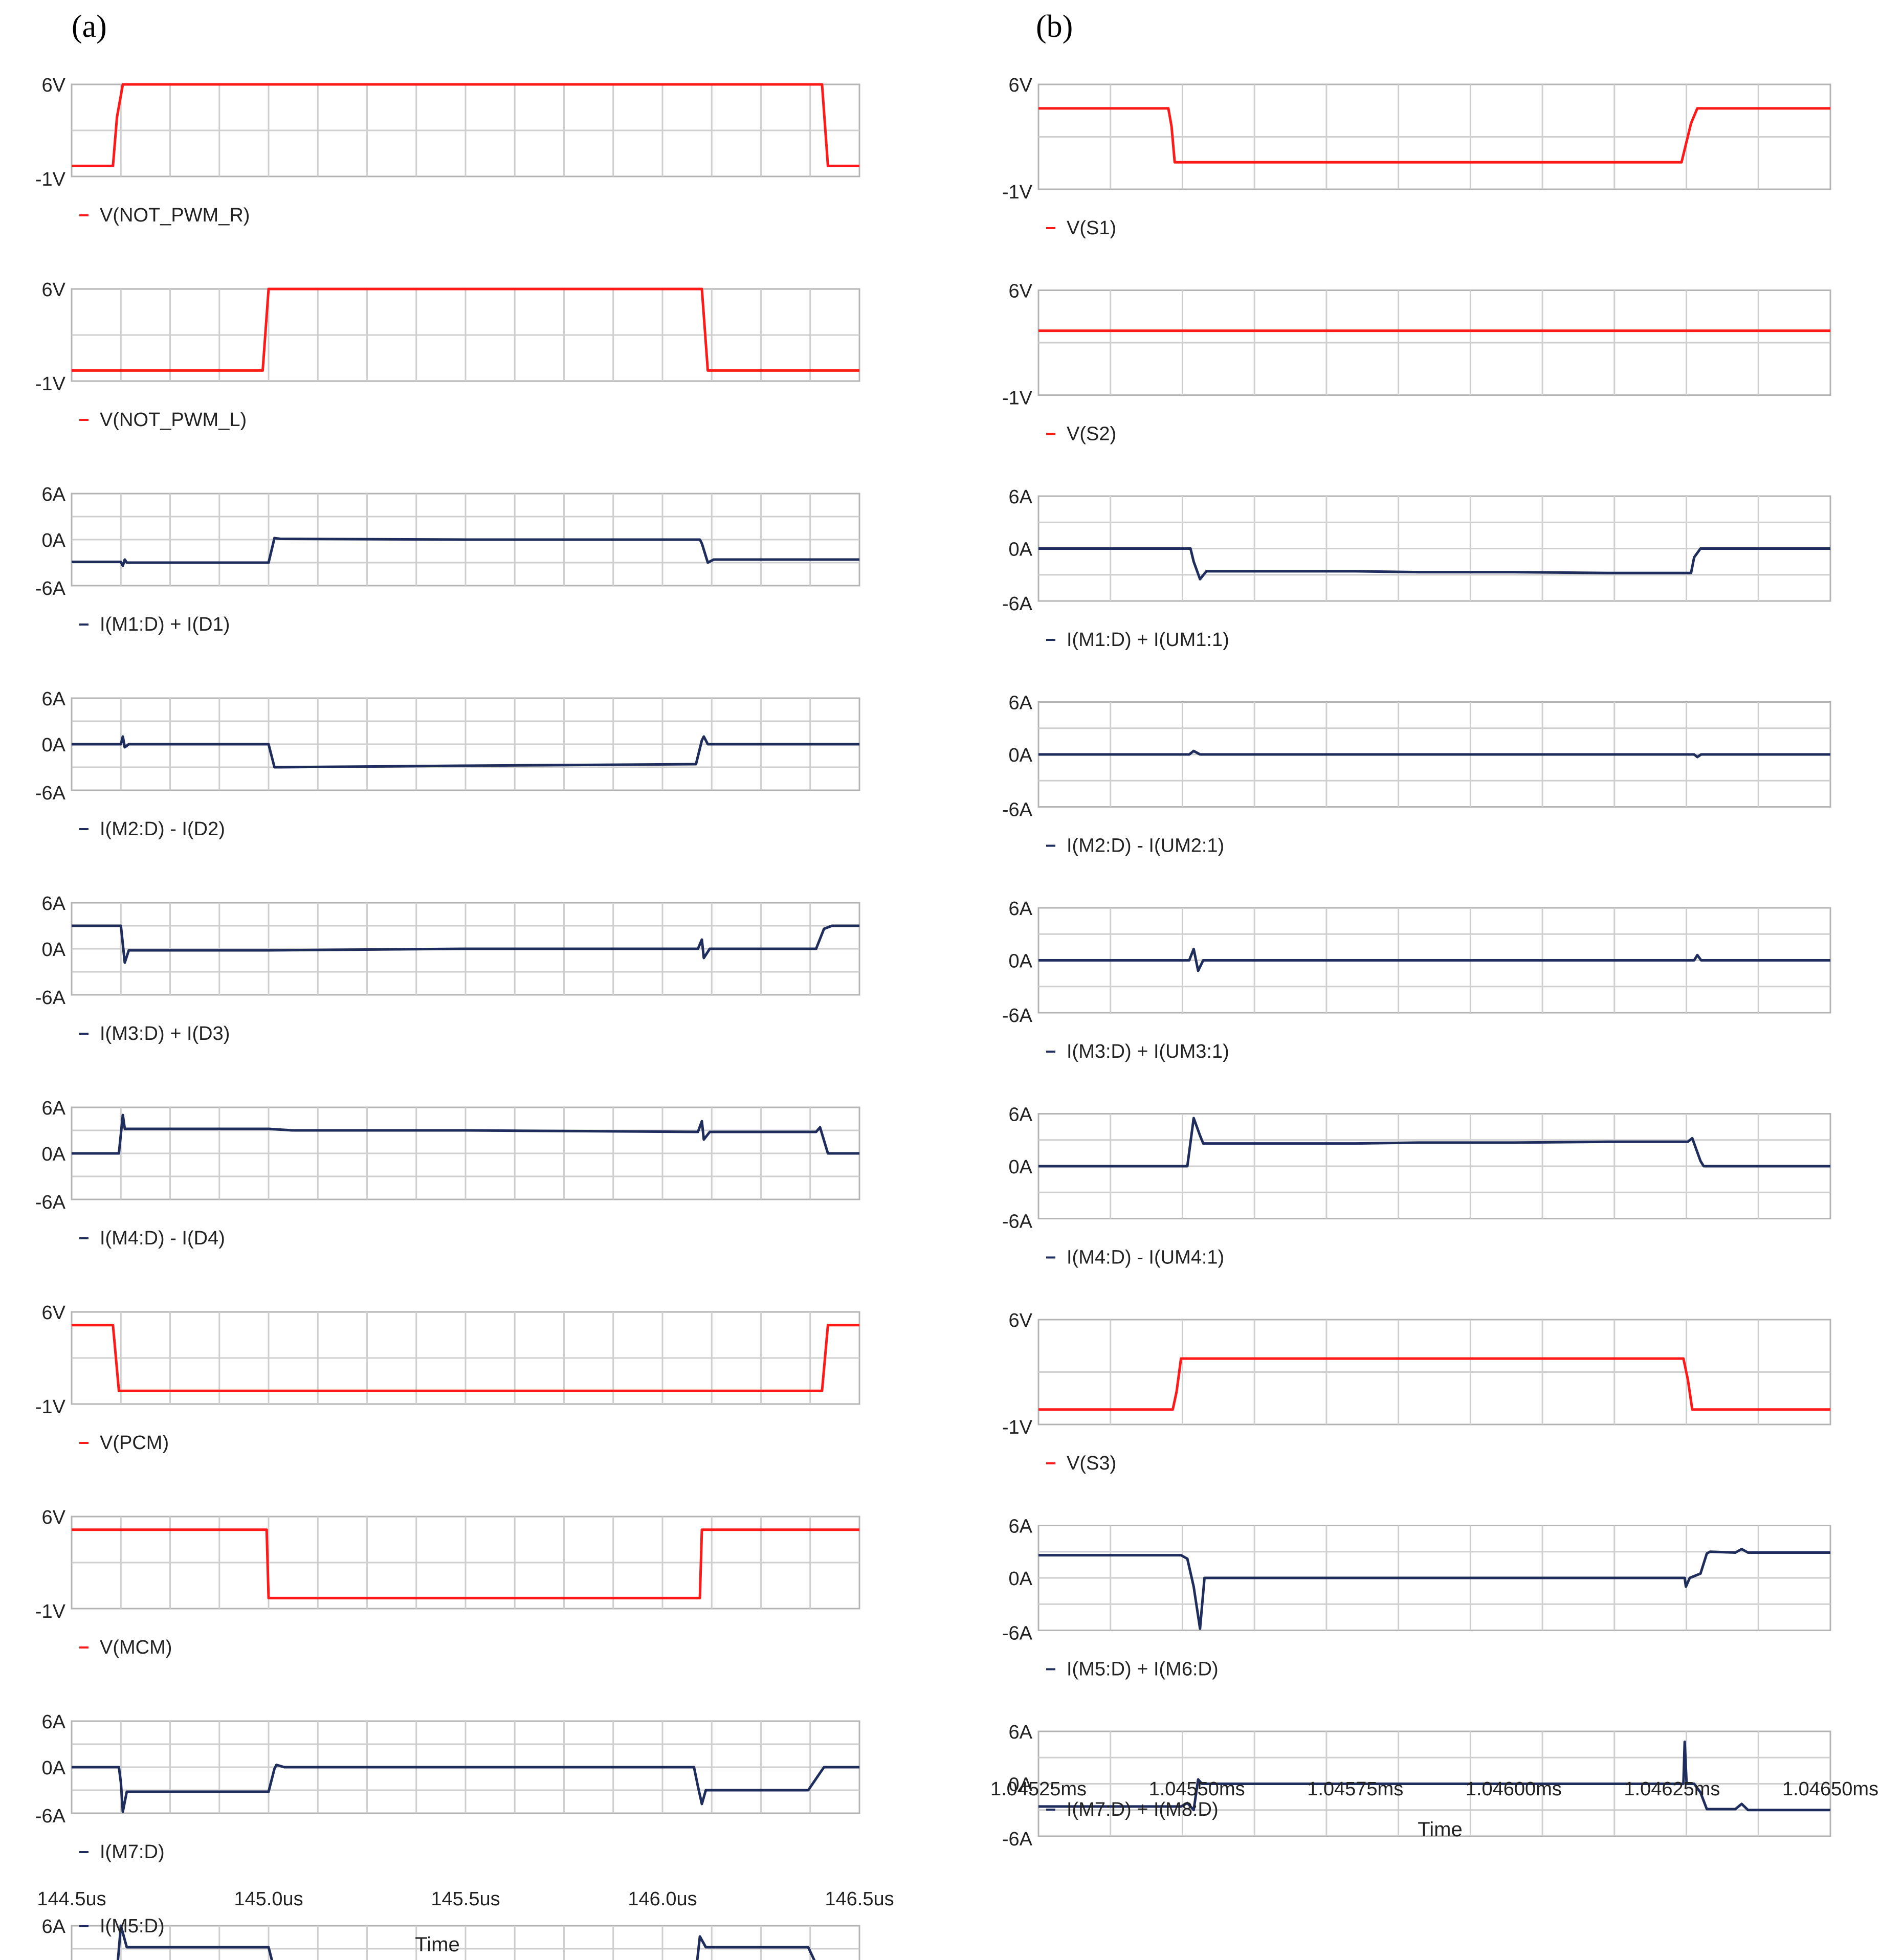 The image size is (1902, 1960). I want to click on plot-7: 6V -1V V(PCM), so click(447, 1378).